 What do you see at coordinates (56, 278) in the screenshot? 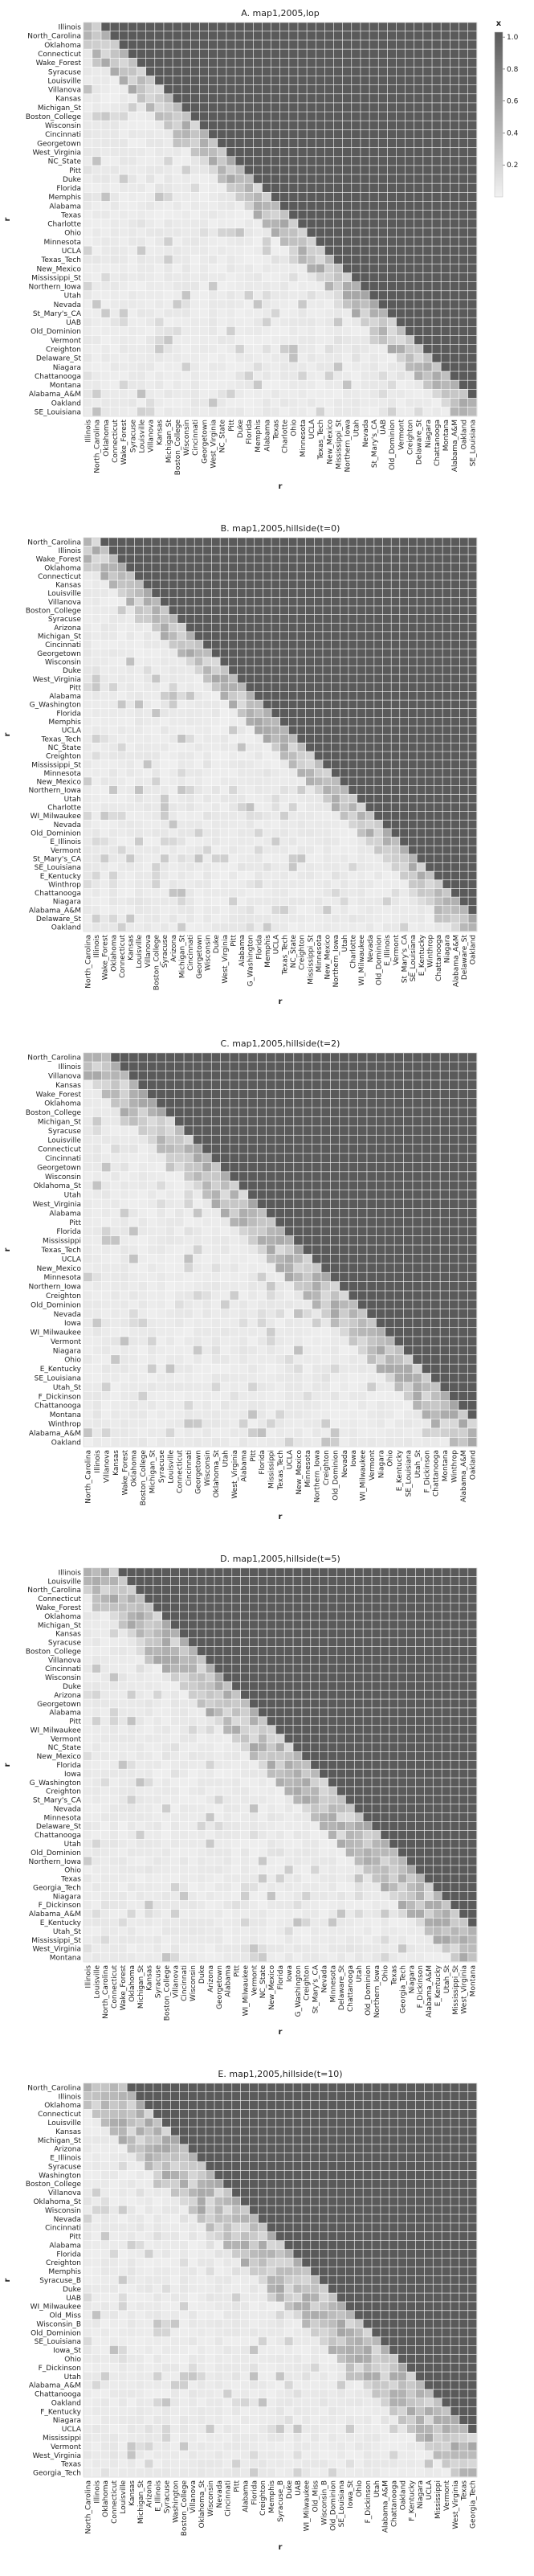
I see `y-tick-label: Mississippi_St` at bounding box center [56, 278].